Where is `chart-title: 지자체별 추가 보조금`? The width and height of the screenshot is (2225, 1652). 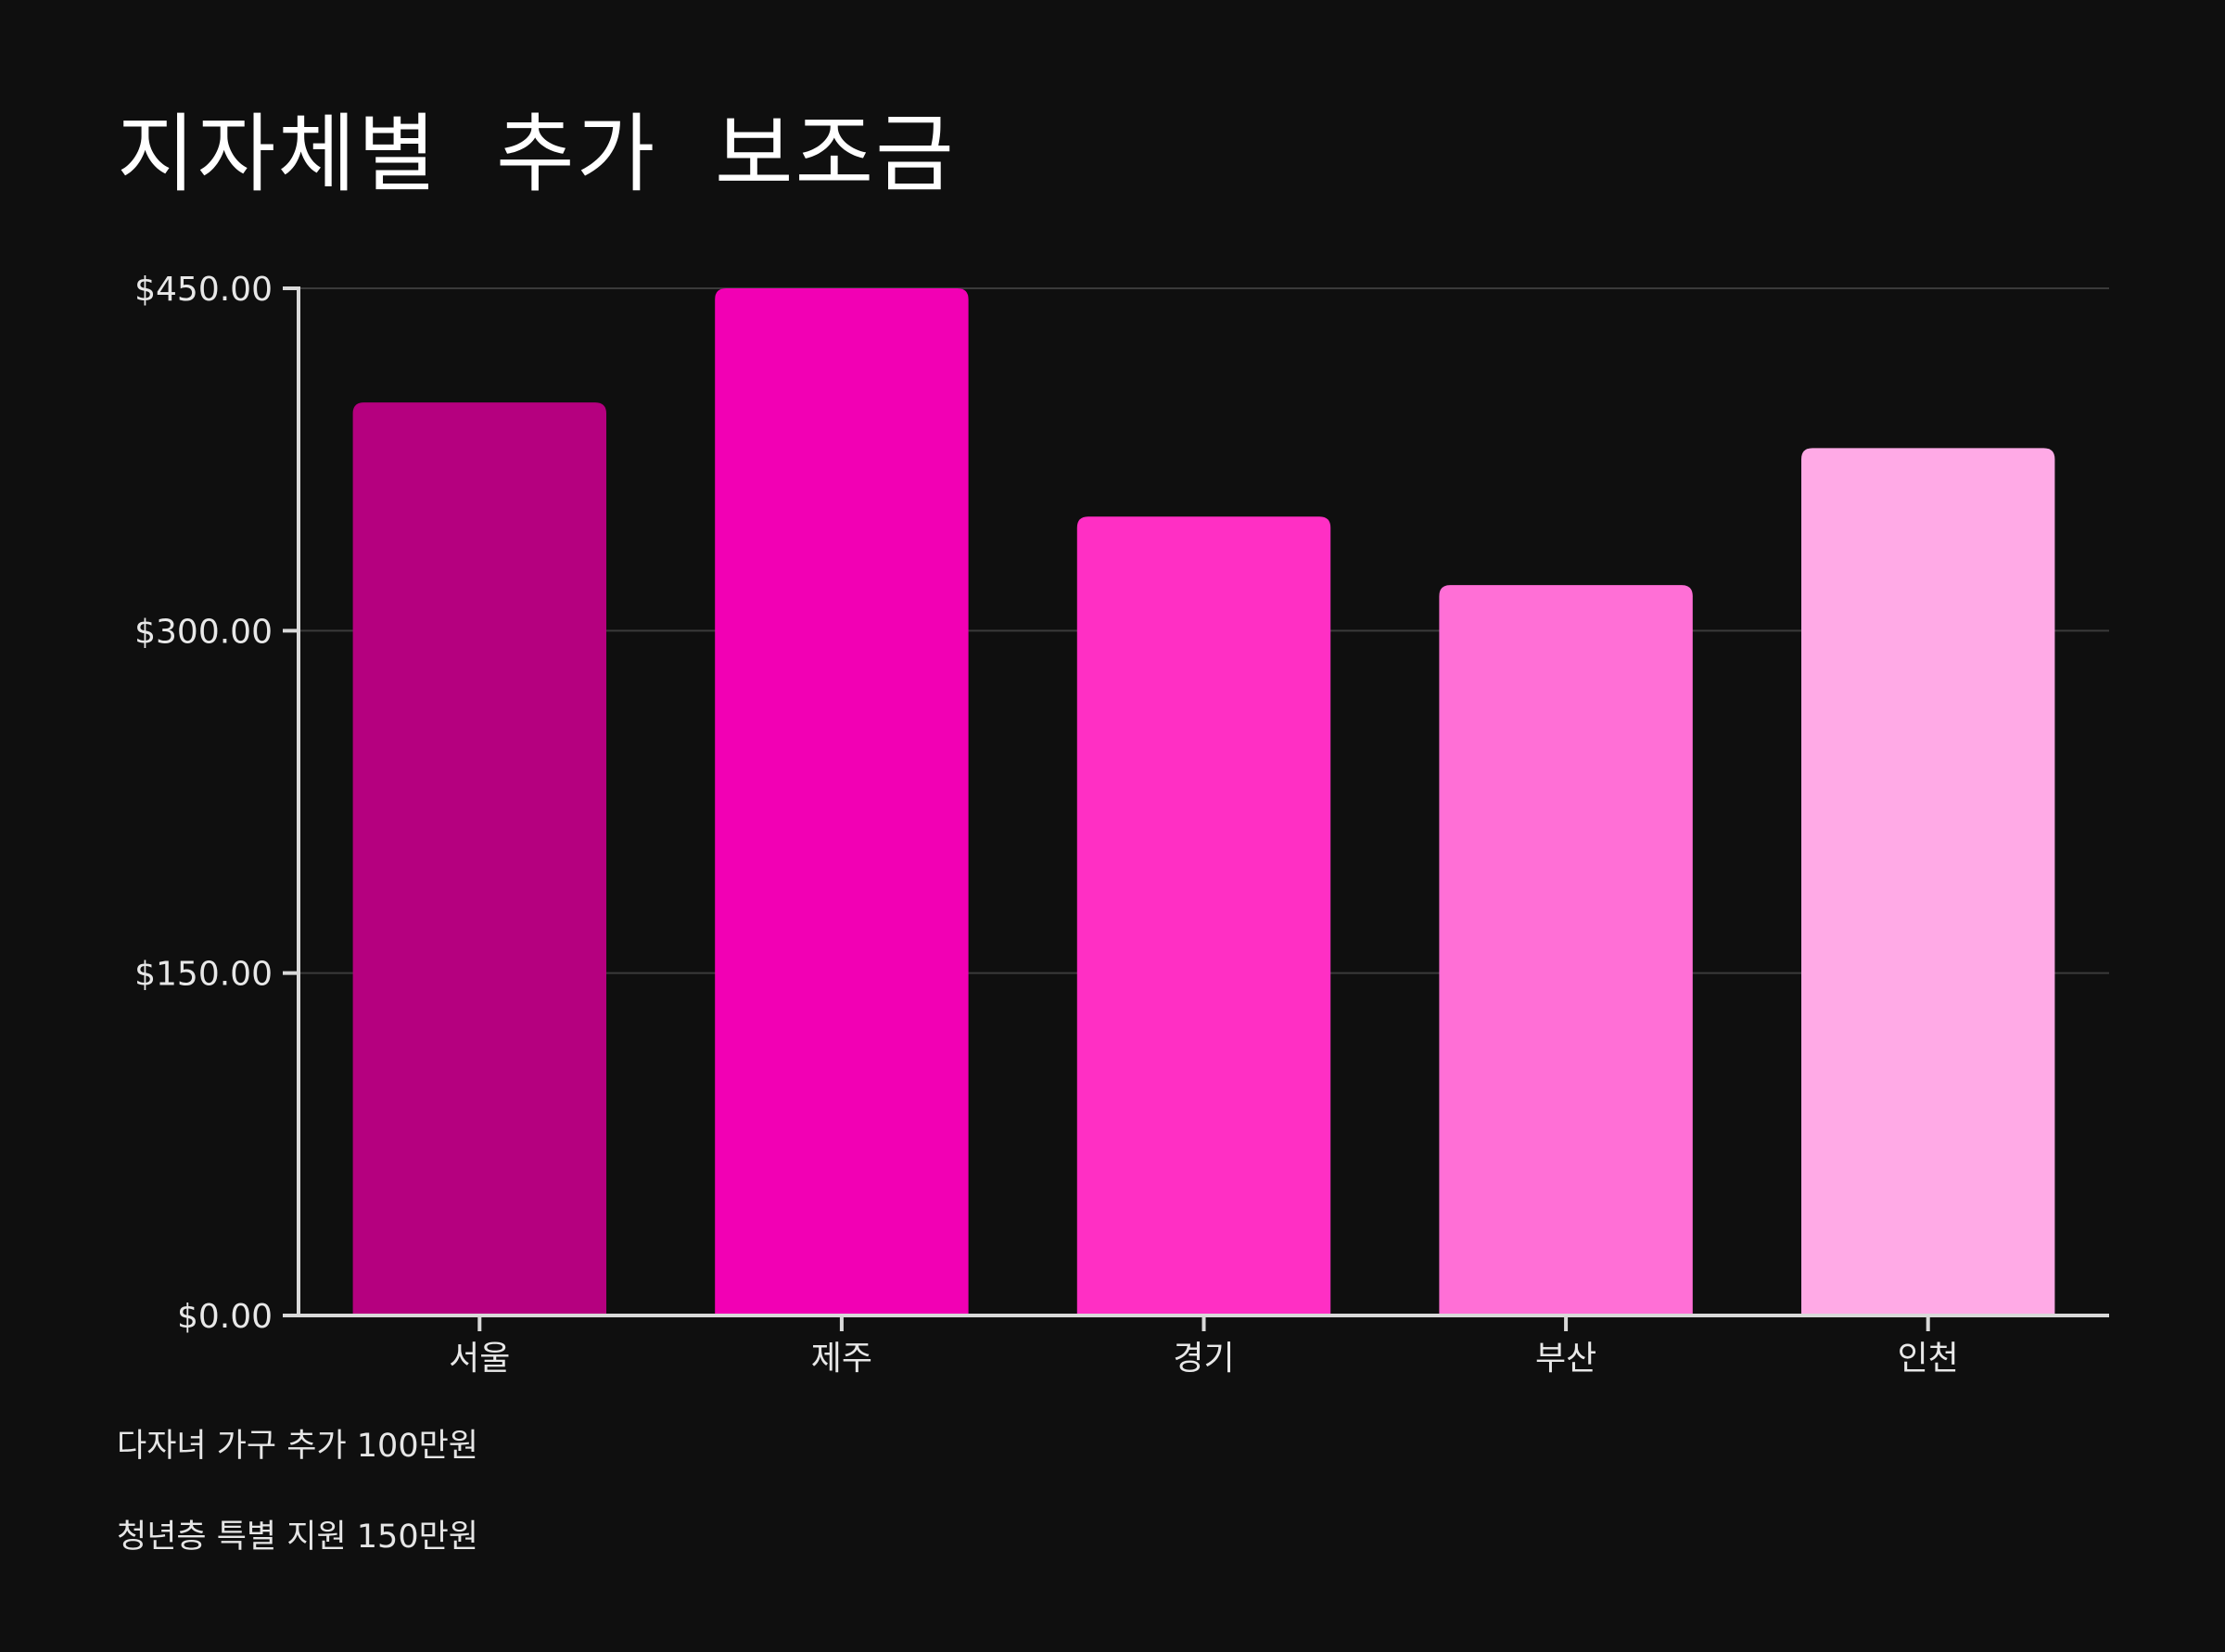
chart-title: 지자체별 추가 보조금 is located at coordinates (536, 154).